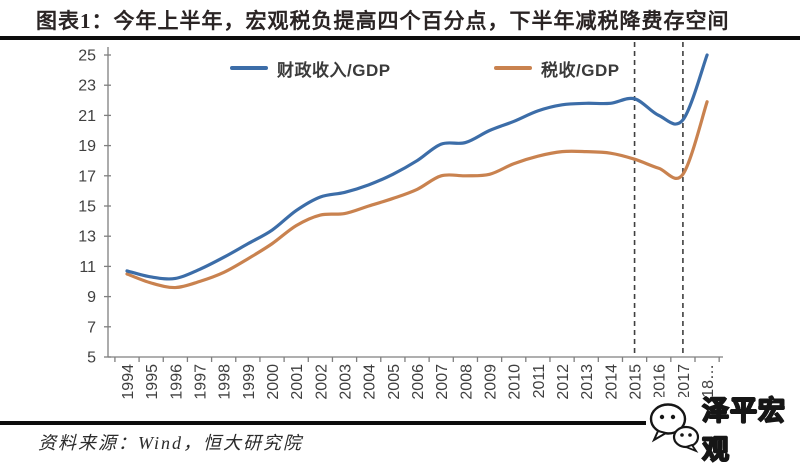 The image size is (800, 467). Describe the element at coordinates (400, 423) in the screenshot. I see `bottom-rule` at that location.